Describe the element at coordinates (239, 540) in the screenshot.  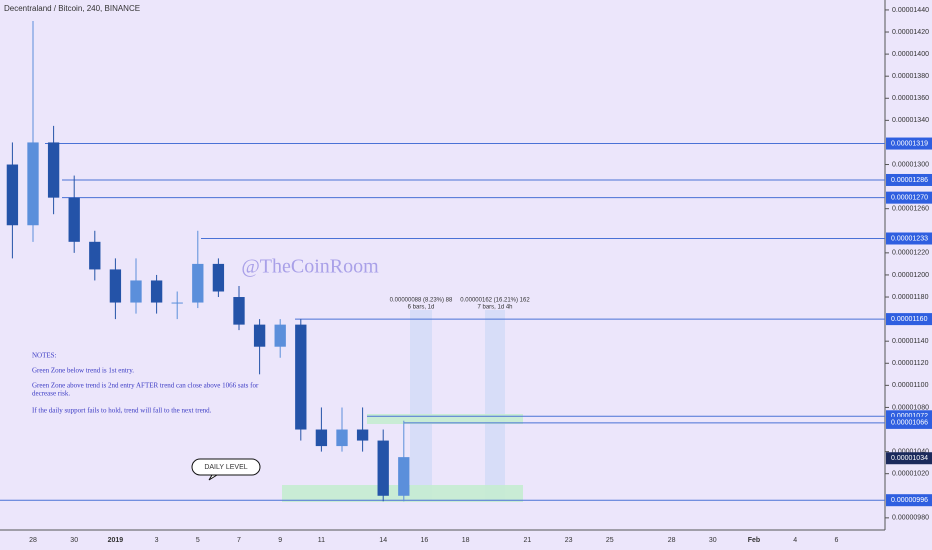
I see `x-tick-label: 7` at that location.